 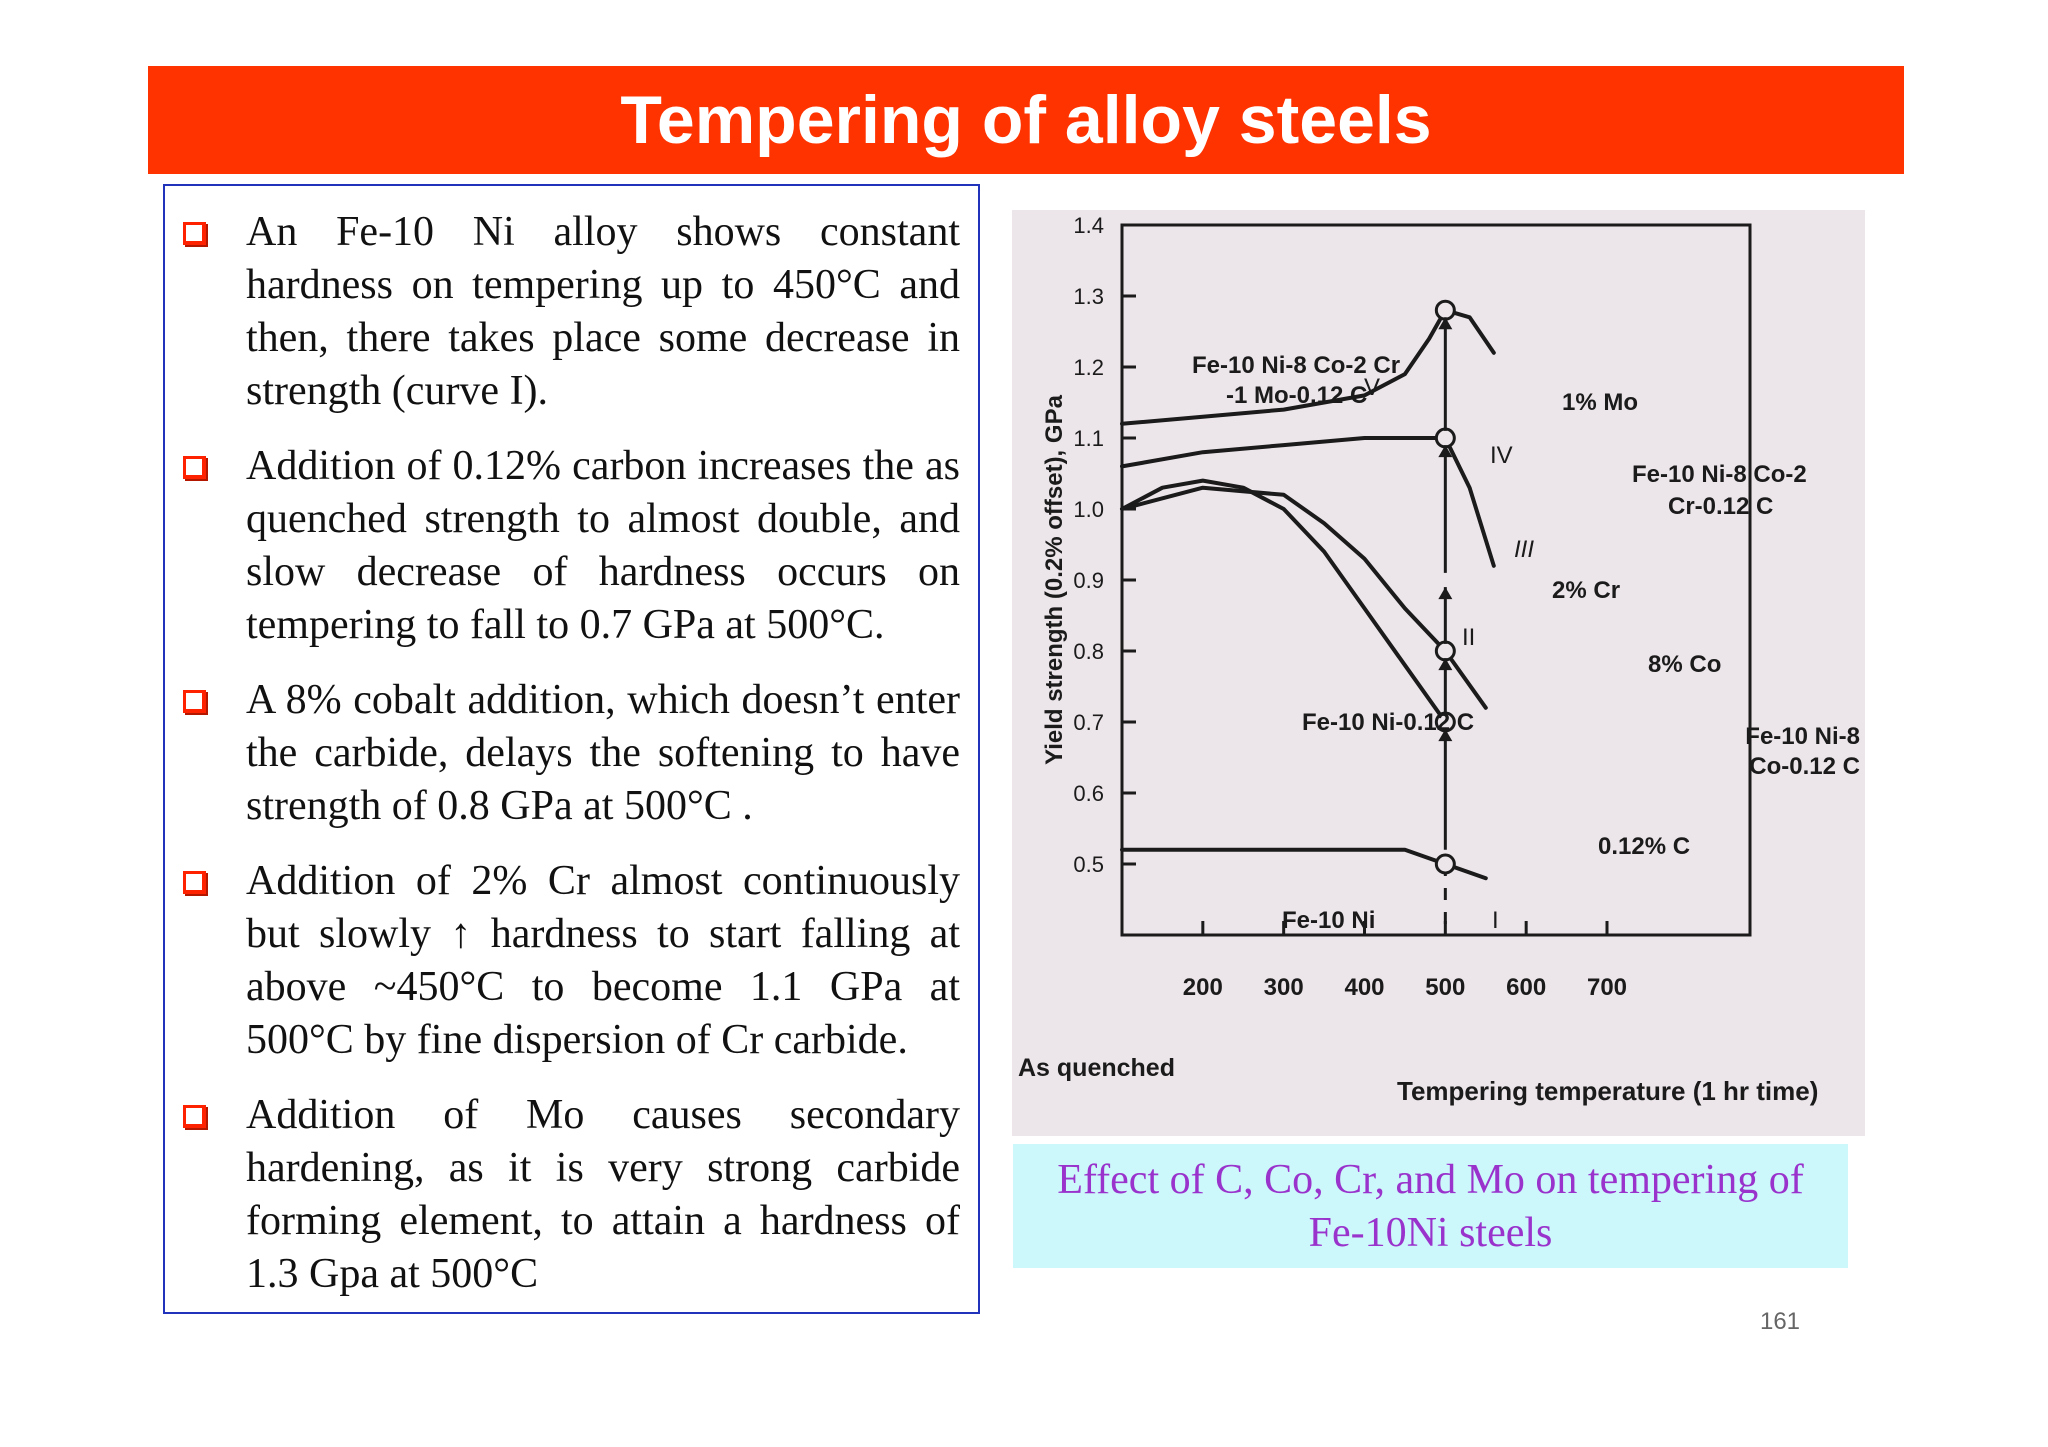 I want to click on y-tick-label: 0.6, so click(x=1088, y=793).